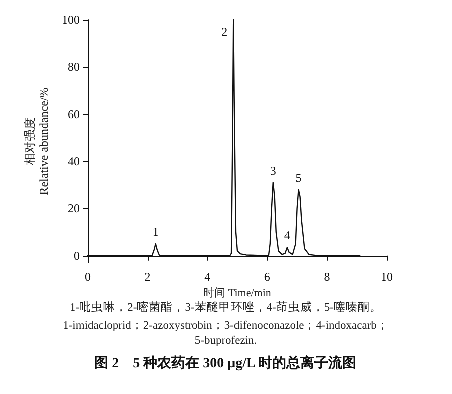  I want to click on y-tick-label: 60, so click(74, 114).